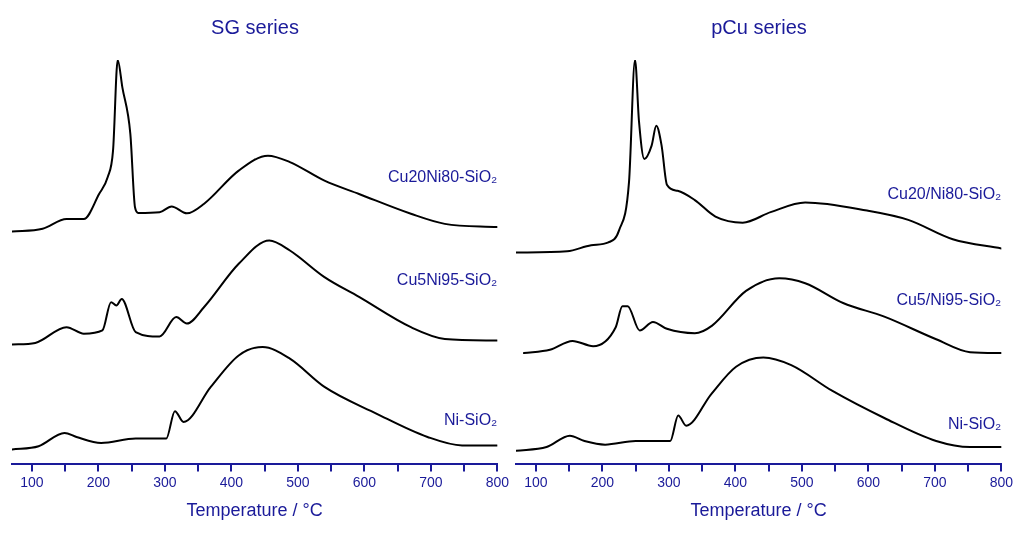  What do you see at coordinates (759, 26) in the screenshot?
I see `chart-title: pCu series` at bounding box center [759, 26].